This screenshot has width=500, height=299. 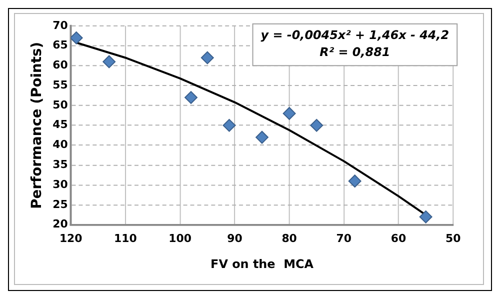 I want to click on x-tick-label: 120, so click(x=71, y=239).